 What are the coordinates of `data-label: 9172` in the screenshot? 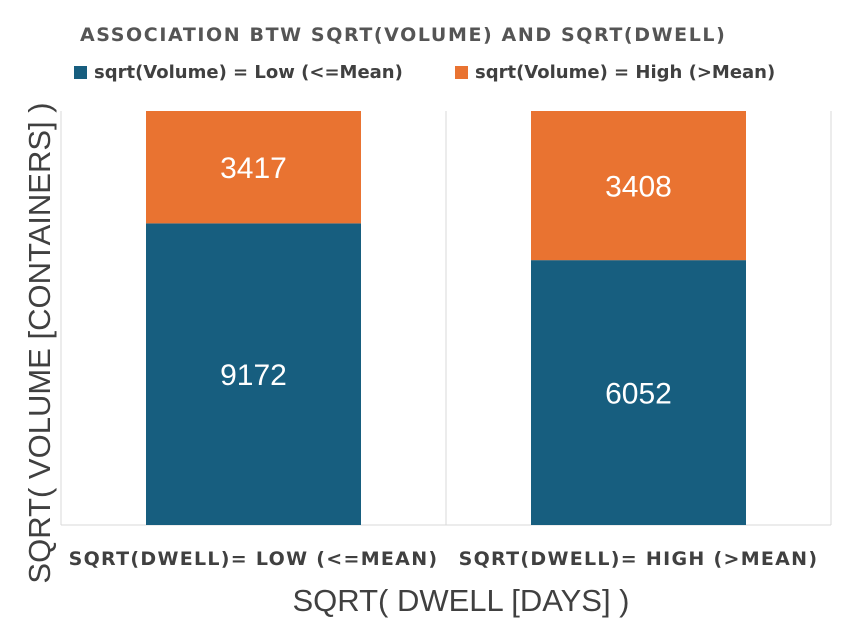 It's located at (253, 375).